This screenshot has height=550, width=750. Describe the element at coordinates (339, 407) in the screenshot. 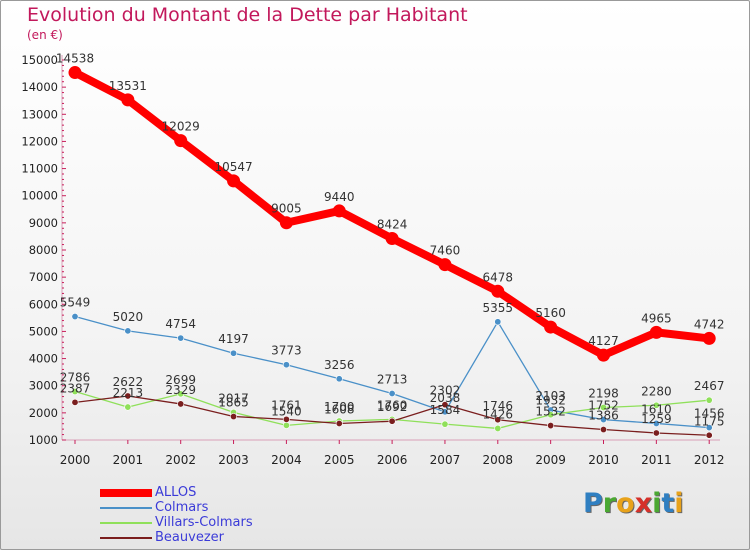

I see `data-label: 1700` at that location.